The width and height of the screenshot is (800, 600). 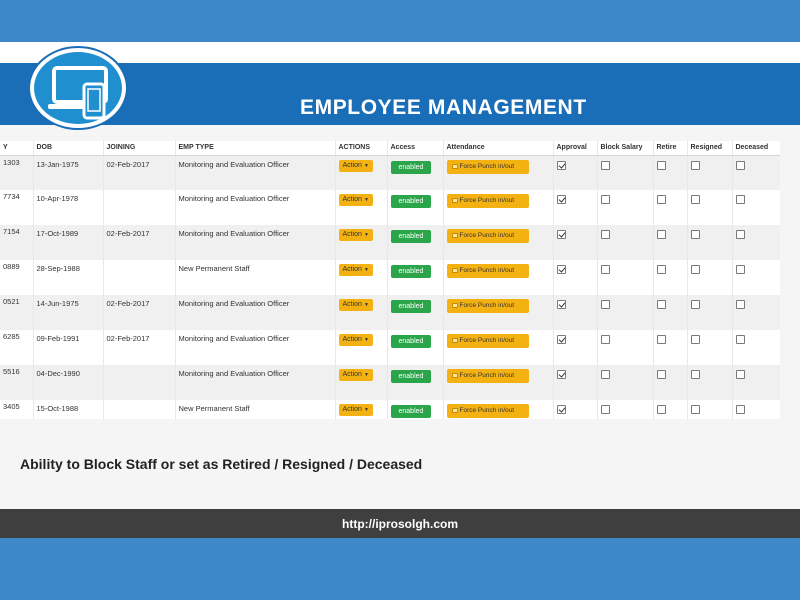 What do you see at coordinates (17, 242) in the screenshot?
I see `employee-id-cell: 7154` at bounding box center [17, 242].